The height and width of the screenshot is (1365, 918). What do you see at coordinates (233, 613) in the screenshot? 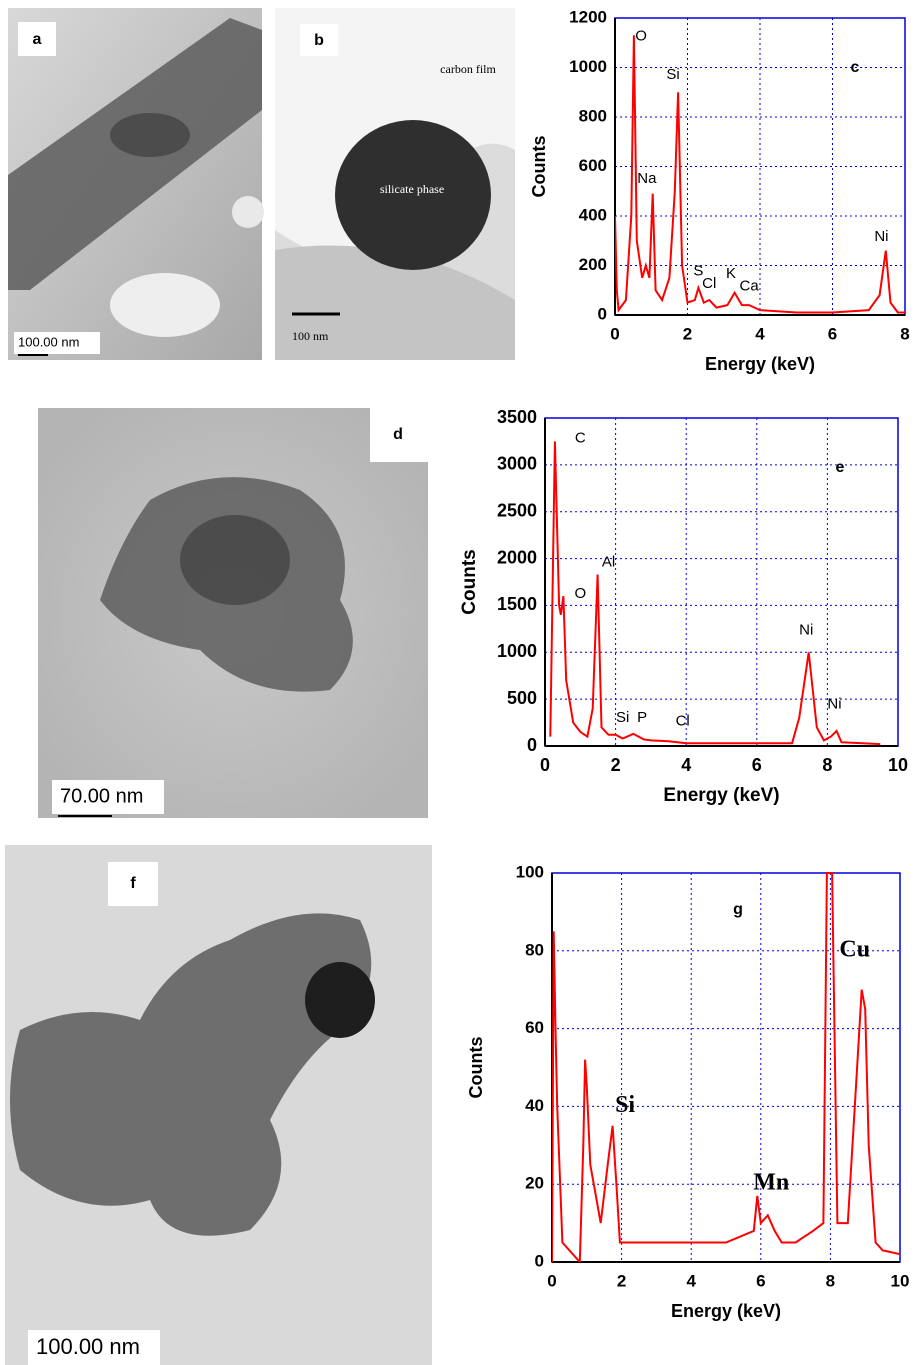
I see `micrograph-d: d 70.00 nm` at bounding box center [233, 613].